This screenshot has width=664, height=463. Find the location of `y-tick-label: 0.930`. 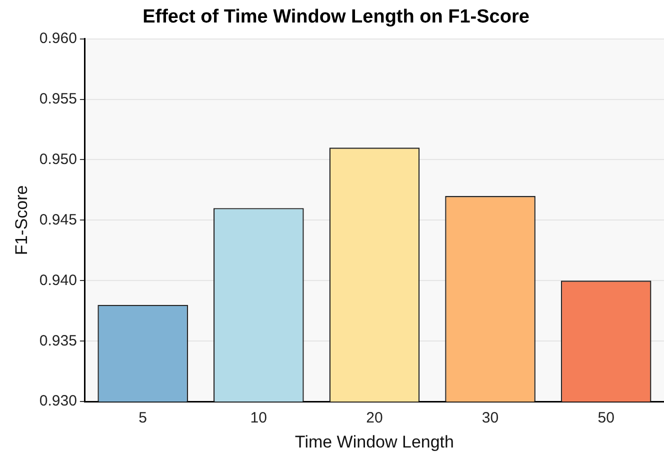

y-tick-label: 0.930 is located at coordinates (58, 401).